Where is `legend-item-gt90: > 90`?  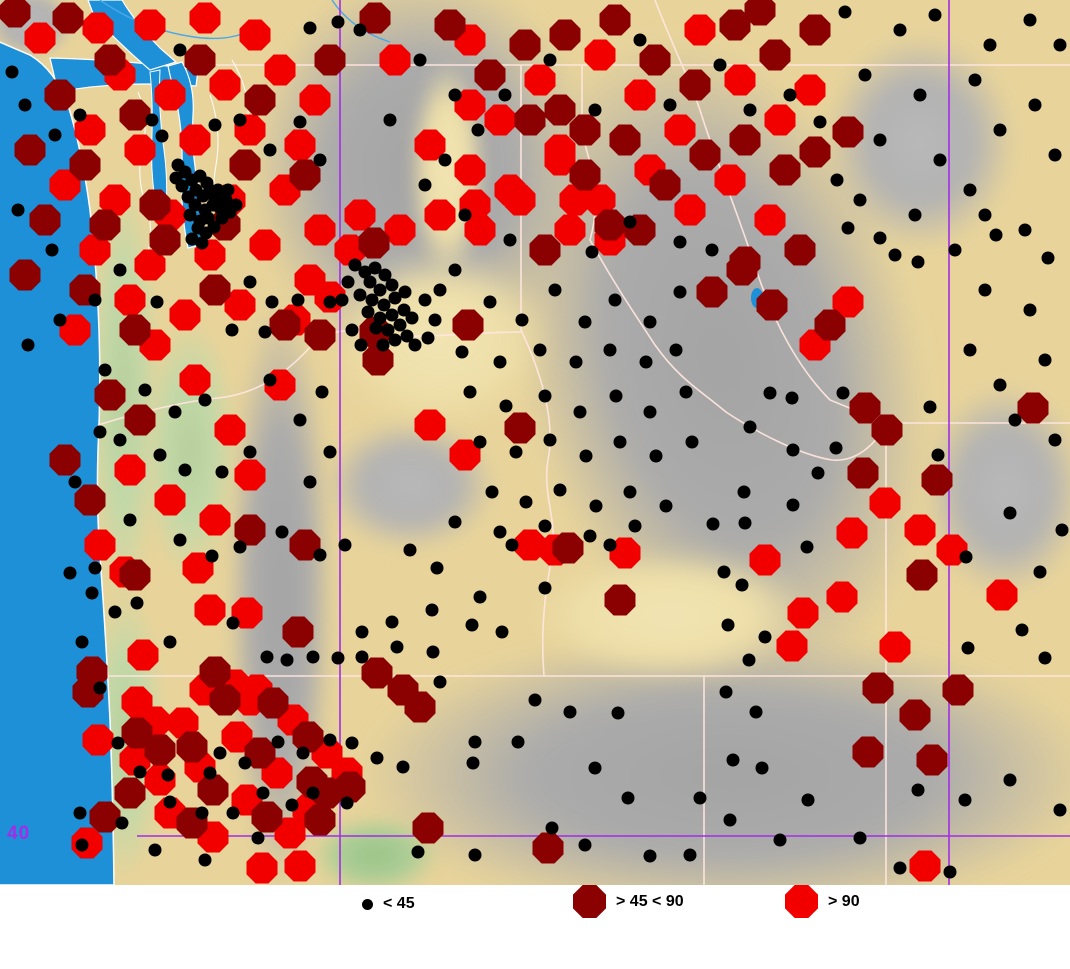 legend-item-gt90: > 90 is located at coordinates (822, 901).